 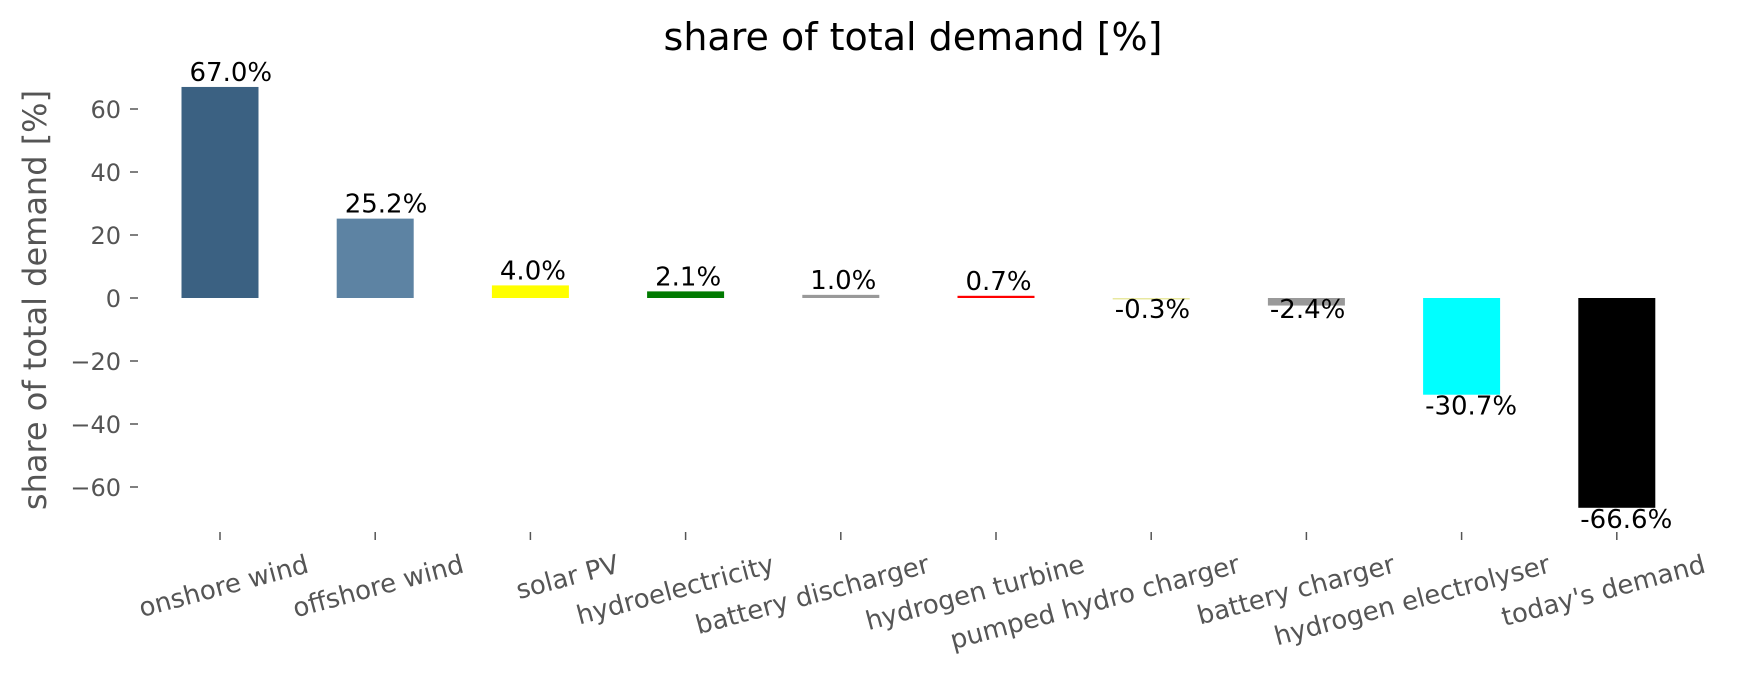 What do you see at coordinates (688, 277) in the screenshot?
I see `data-label: 2.1%` at bounding box center [688, 277].